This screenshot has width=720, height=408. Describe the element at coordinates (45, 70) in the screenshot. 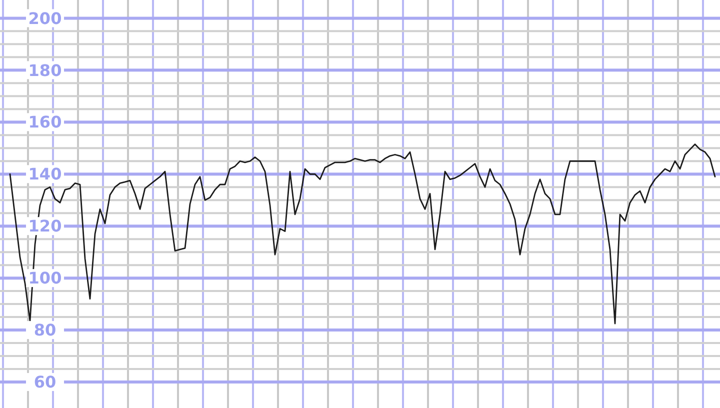

I see `y-tick-label: 180` at that location.